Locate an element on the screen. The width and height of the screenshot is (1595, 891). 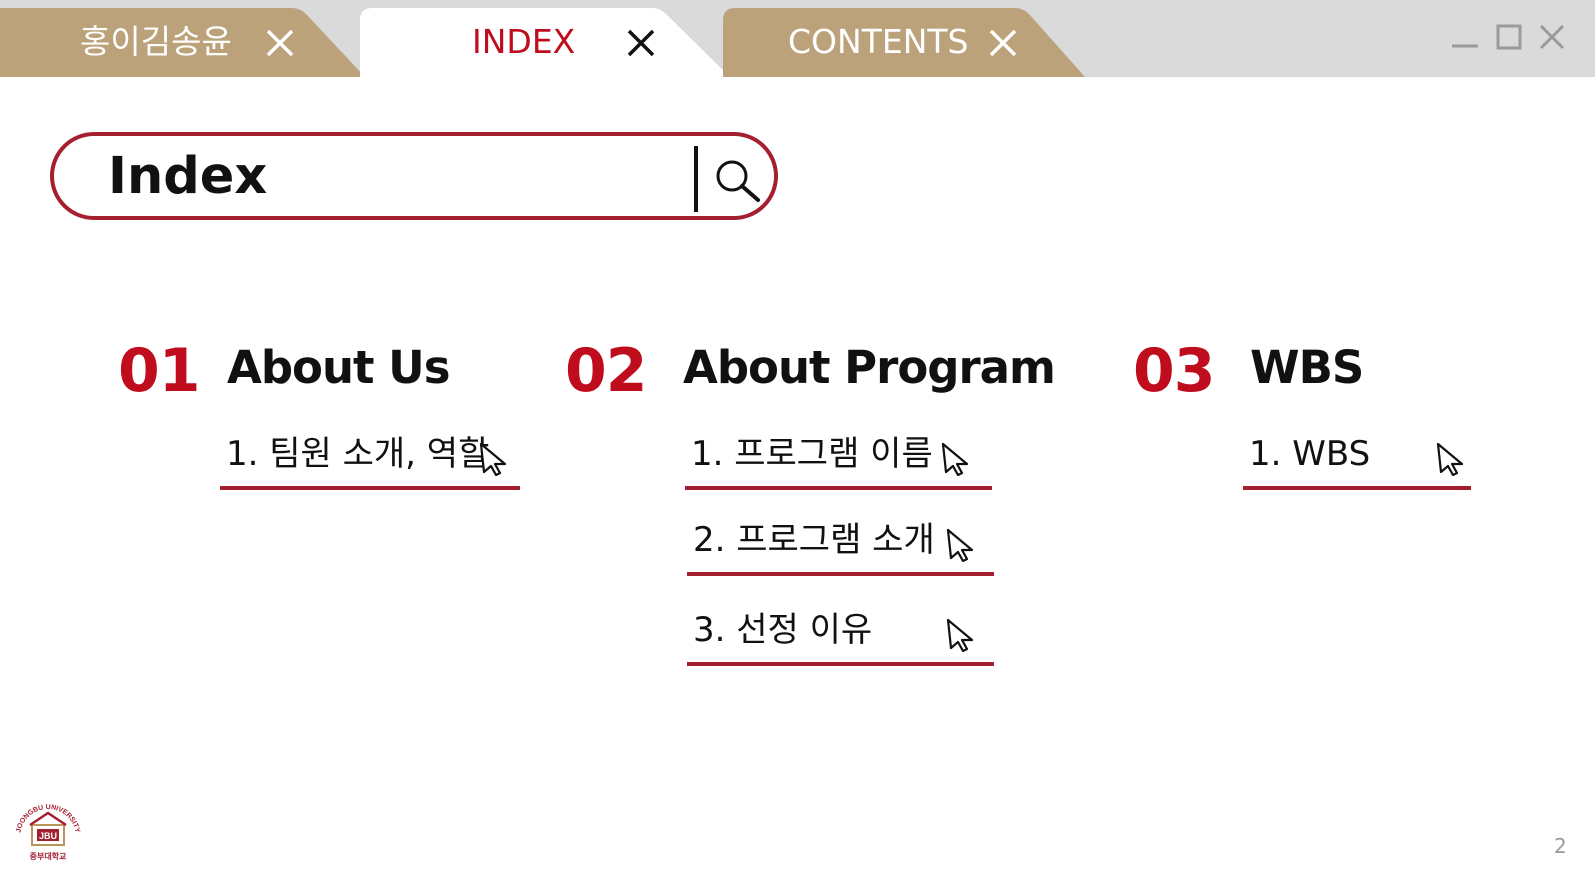
section-number: 02 is located at coordinates (606, 371).